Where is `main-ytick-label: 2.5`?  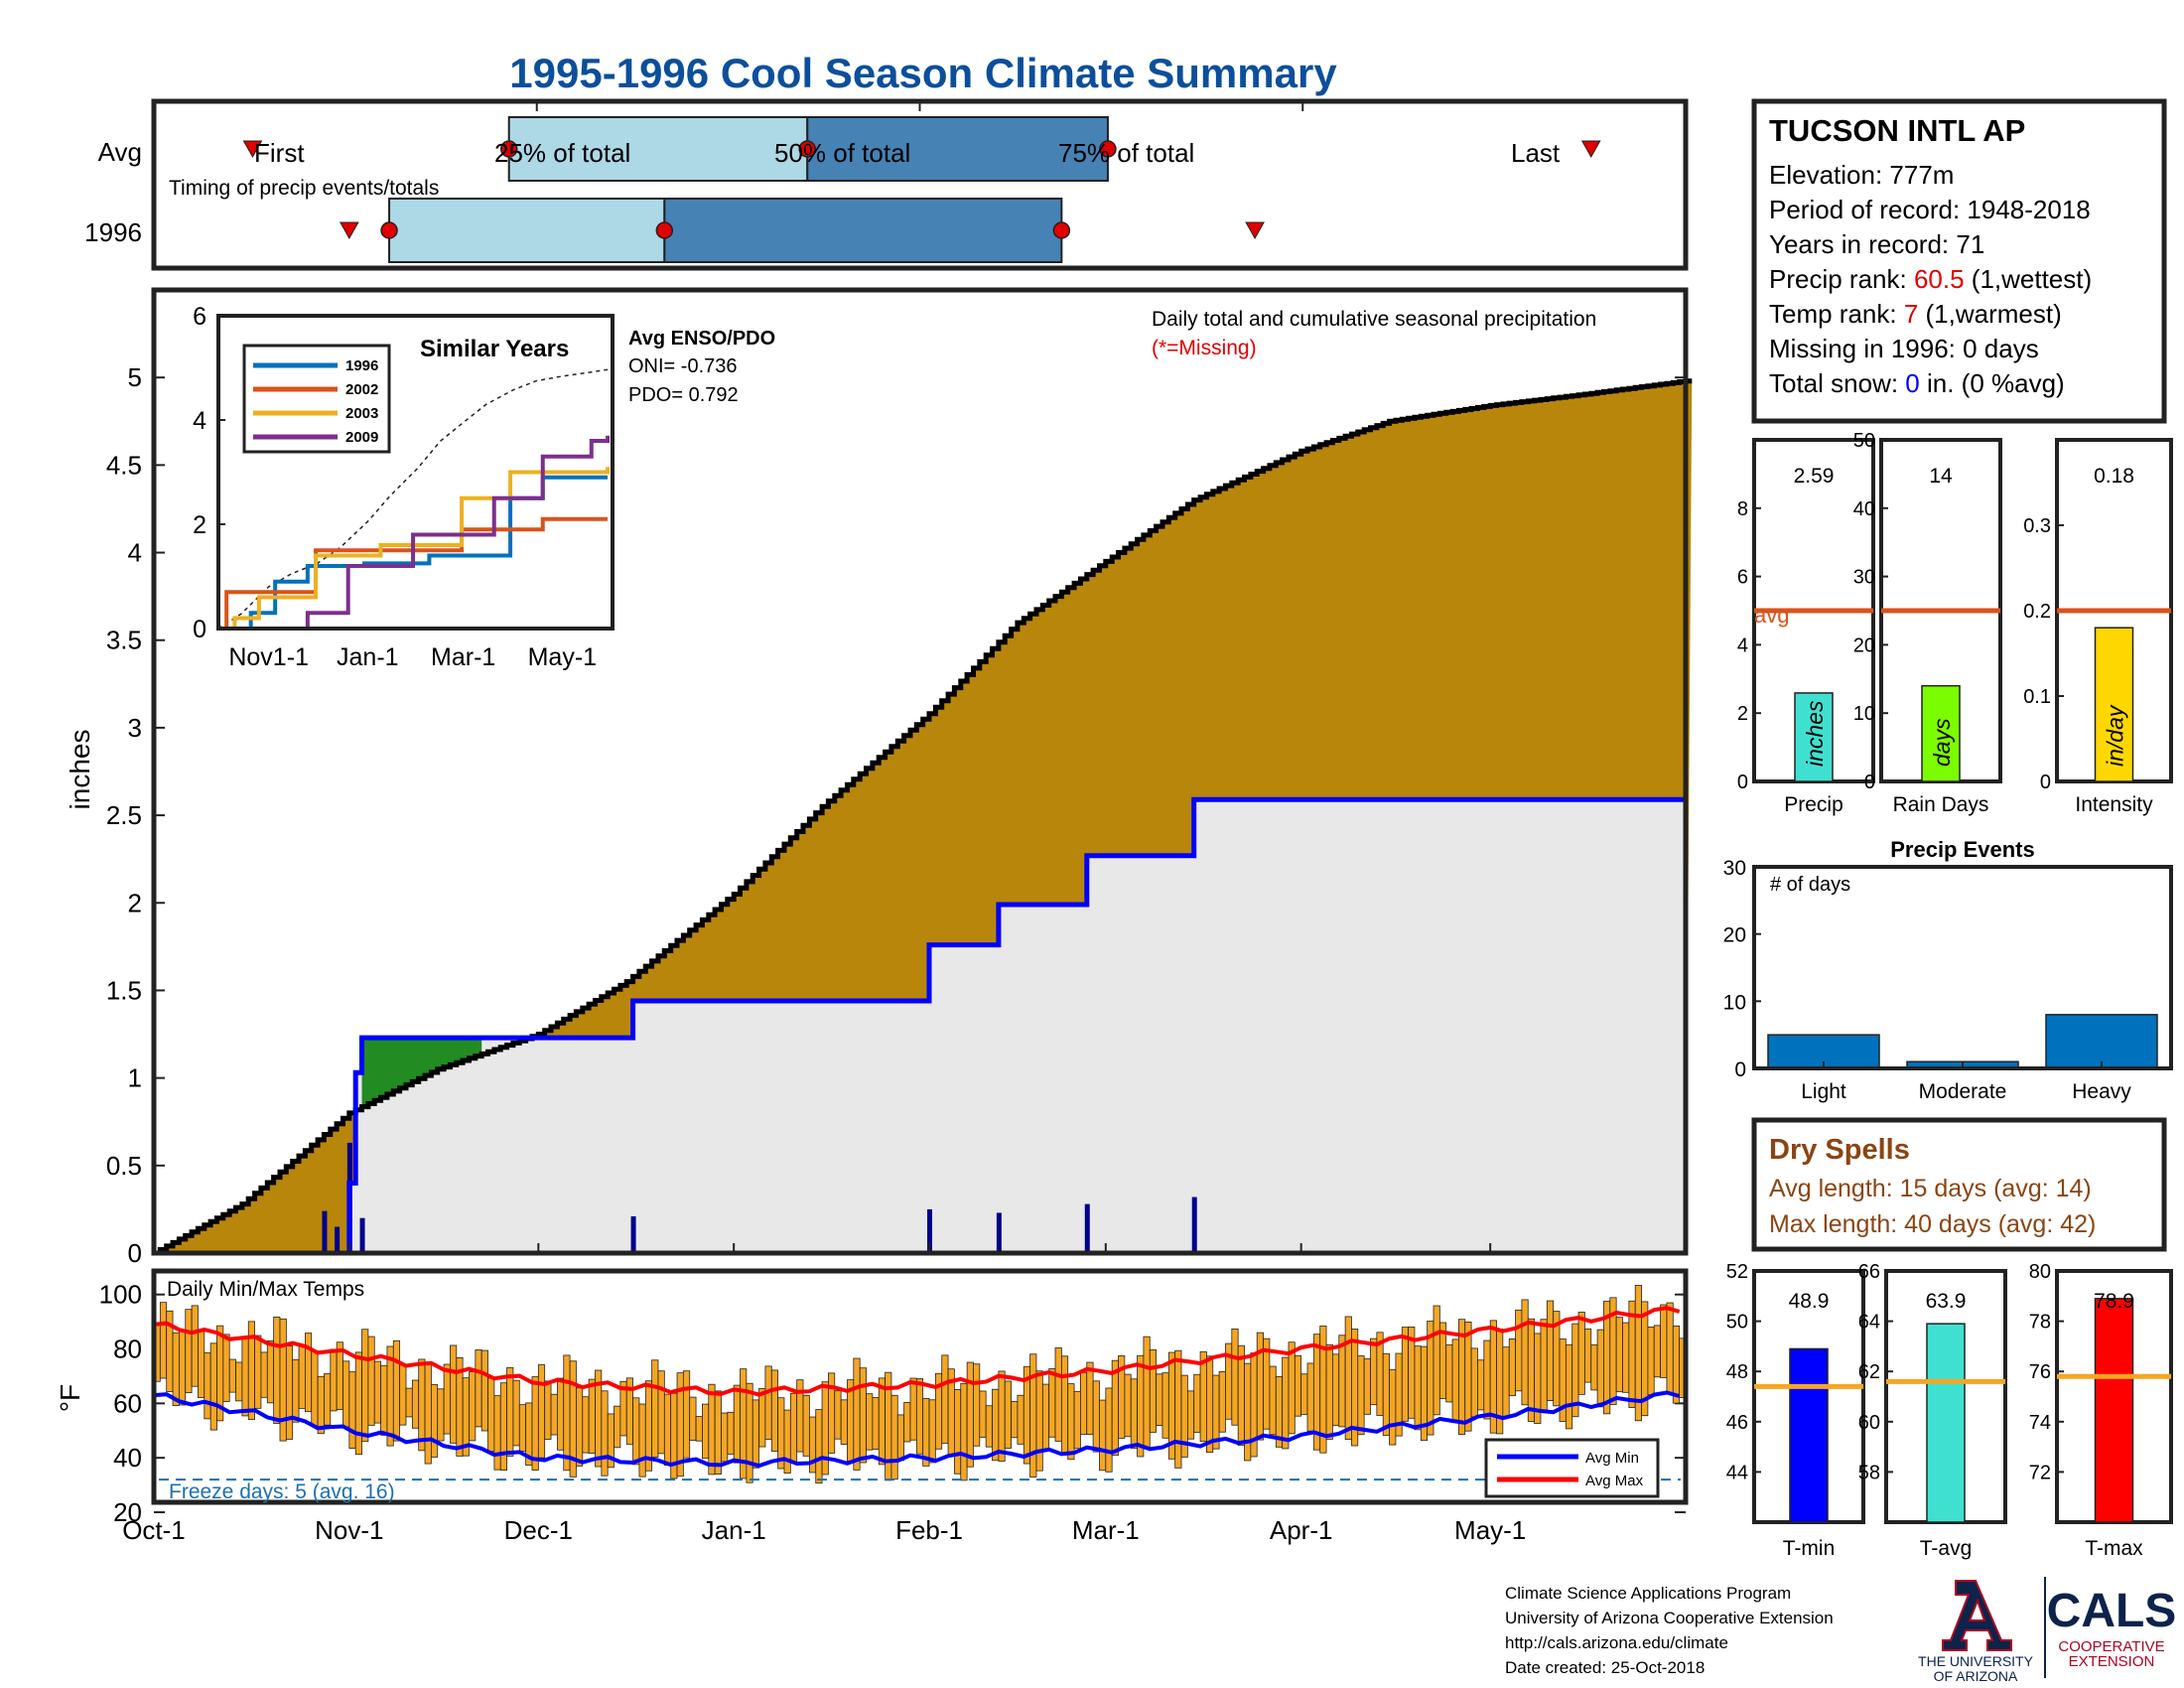 main-ytick-label: 2.5 is located at coordinates (124, 815).